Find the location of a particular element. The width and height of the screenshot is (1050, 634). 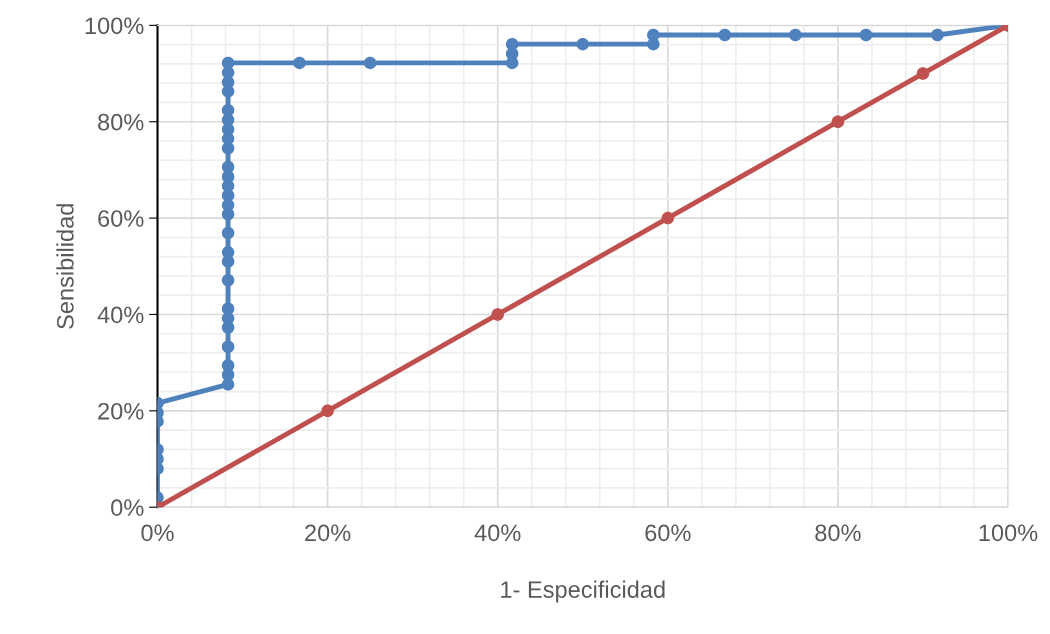

y-tick-label: 100% is located at coordinates (114, 26).